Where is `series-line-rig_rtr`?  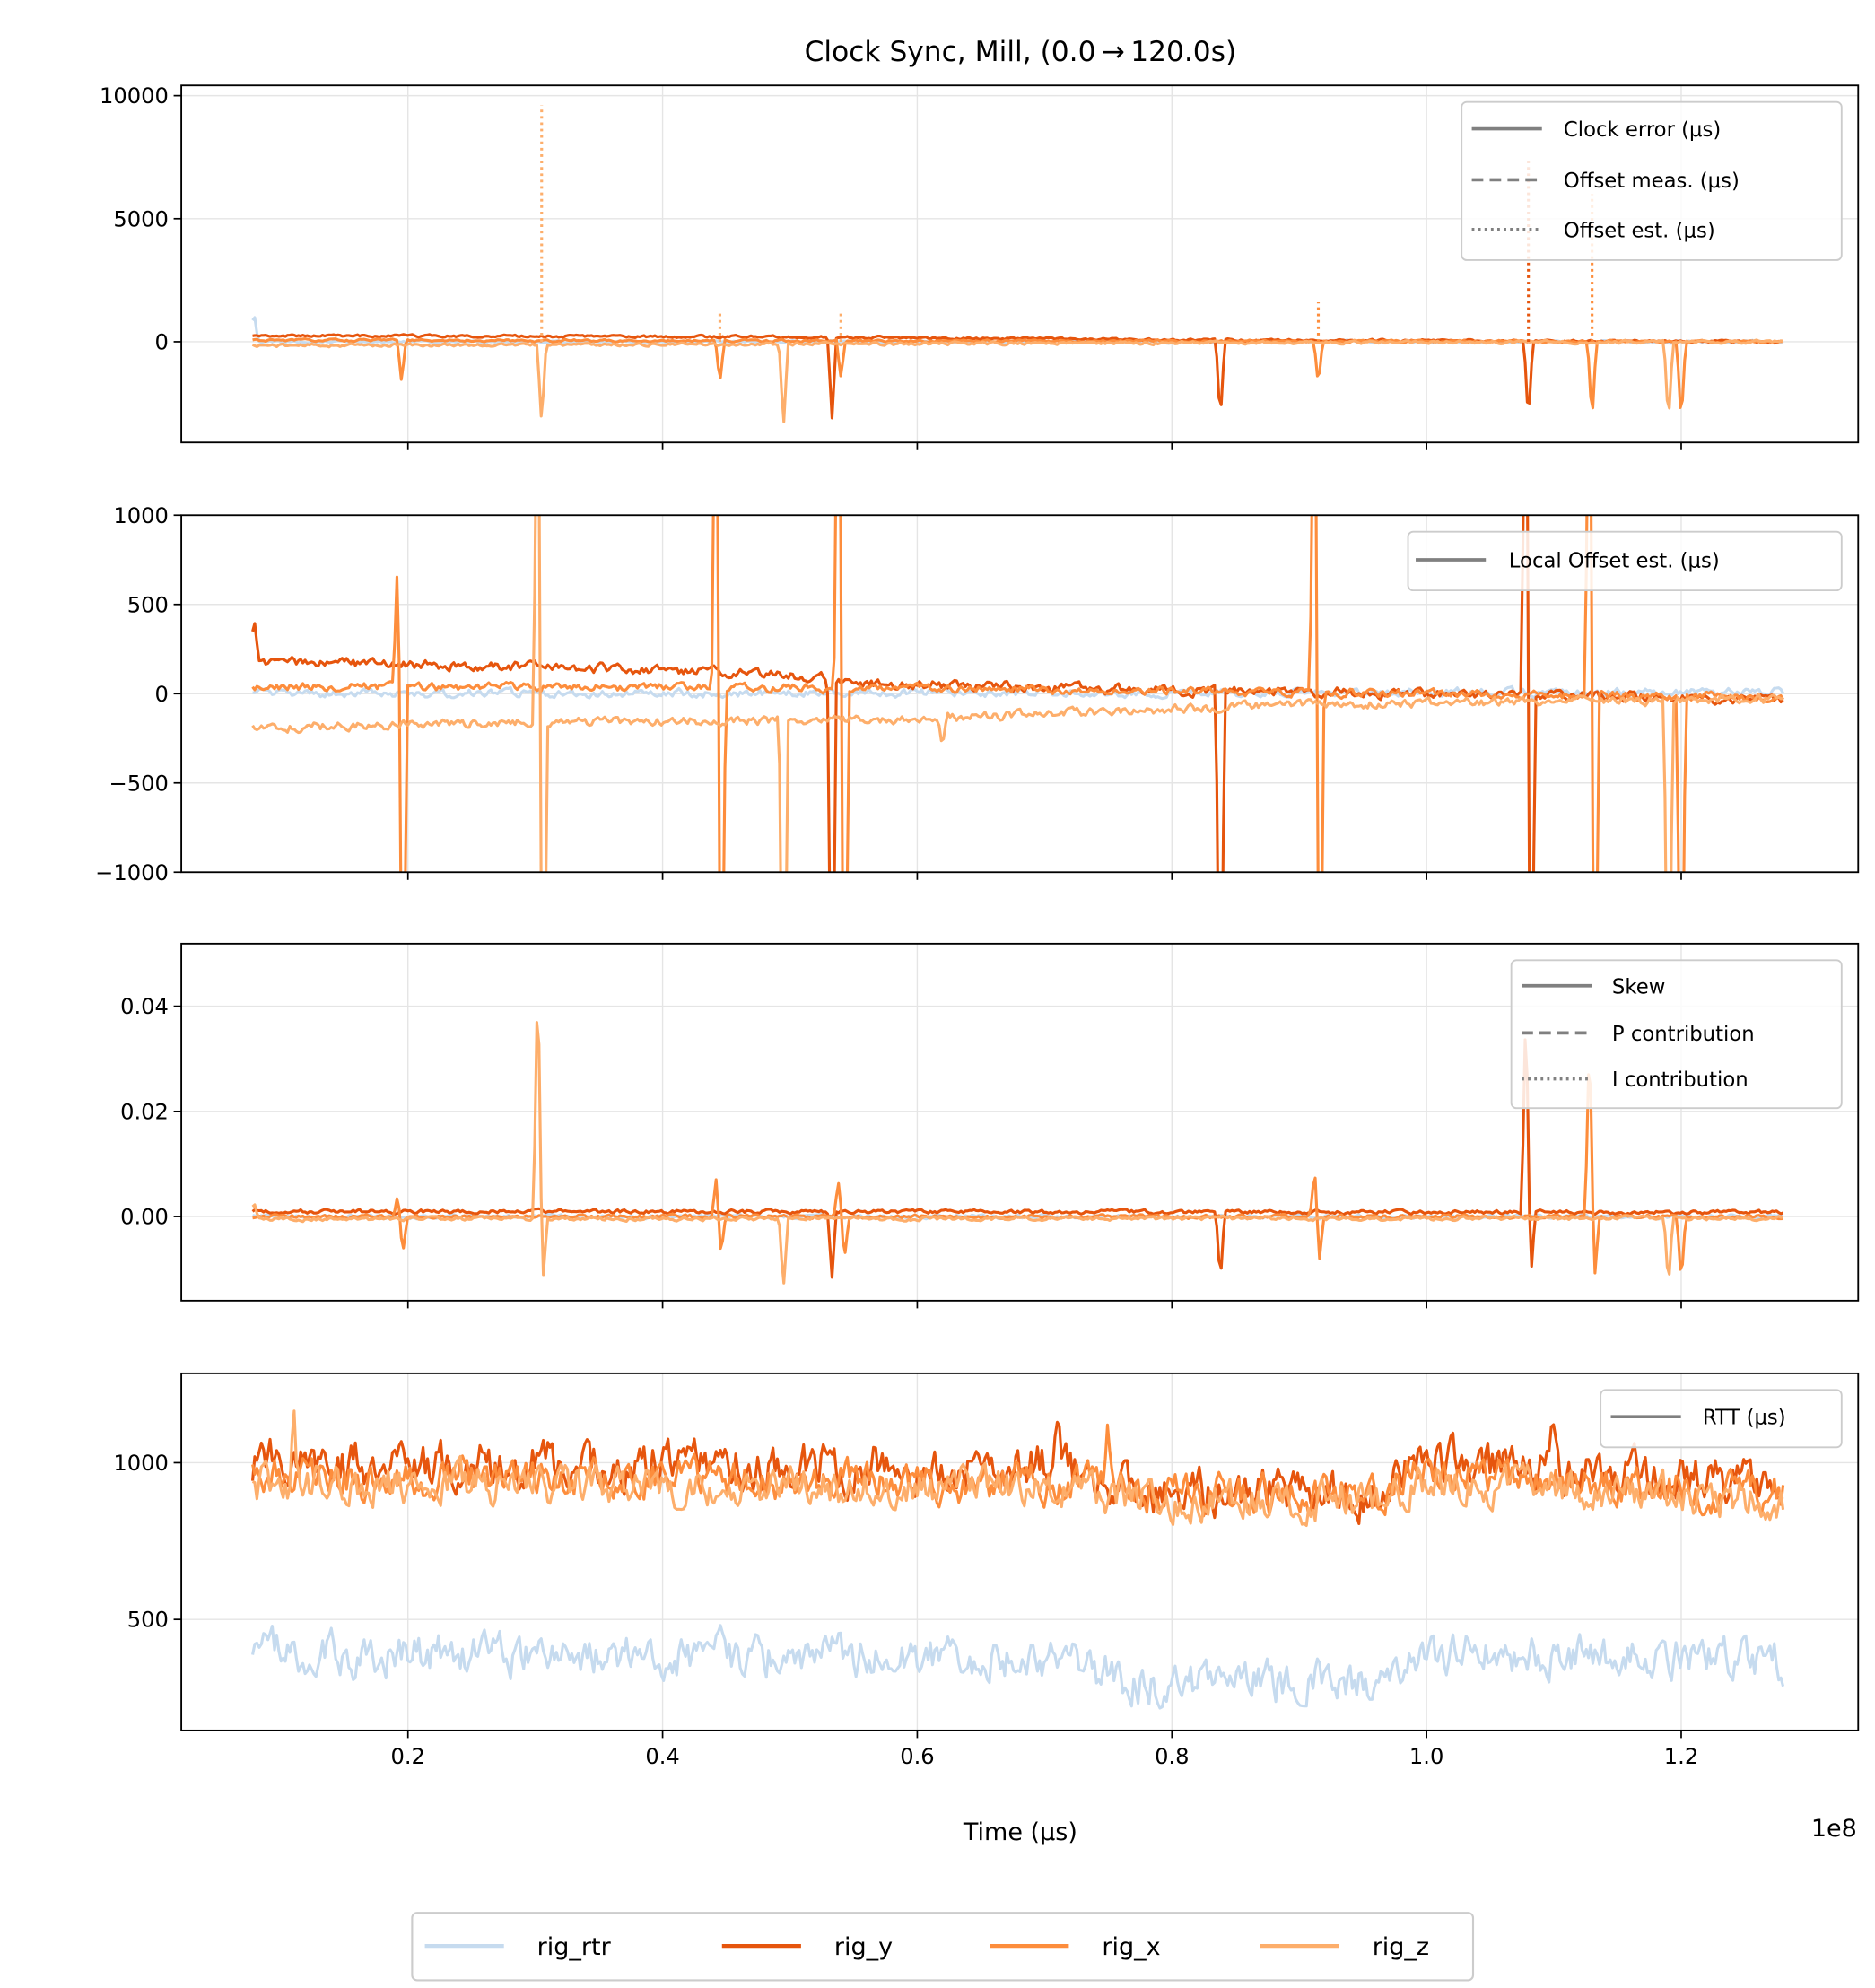
series-line-rig_rtr is located at coordinates (1018, 1667).